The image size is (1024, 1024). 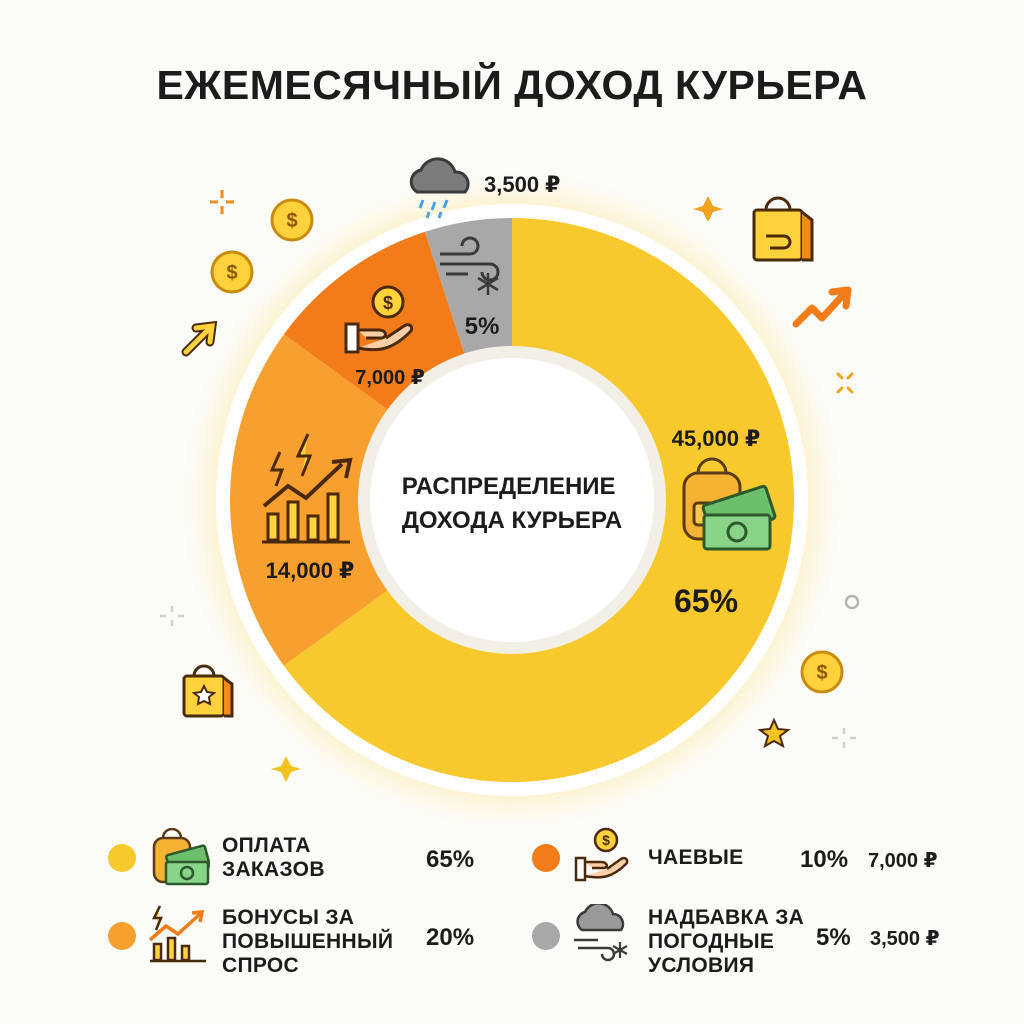 What do you see at coordinates (706, 601) in the screenshot?
I see `slice-percent-orders: 65%` at bounding box center [706, 601].